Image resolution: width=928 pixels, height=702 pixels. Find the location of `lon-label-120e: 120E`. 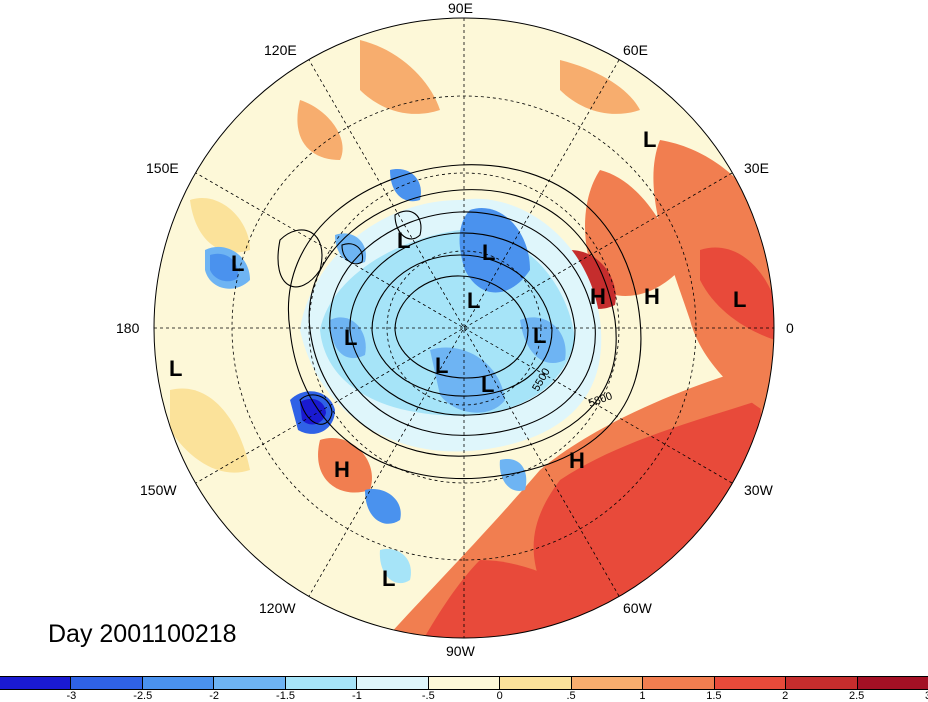

lon-label-120e: 120E is located at coordinates (280, 50).